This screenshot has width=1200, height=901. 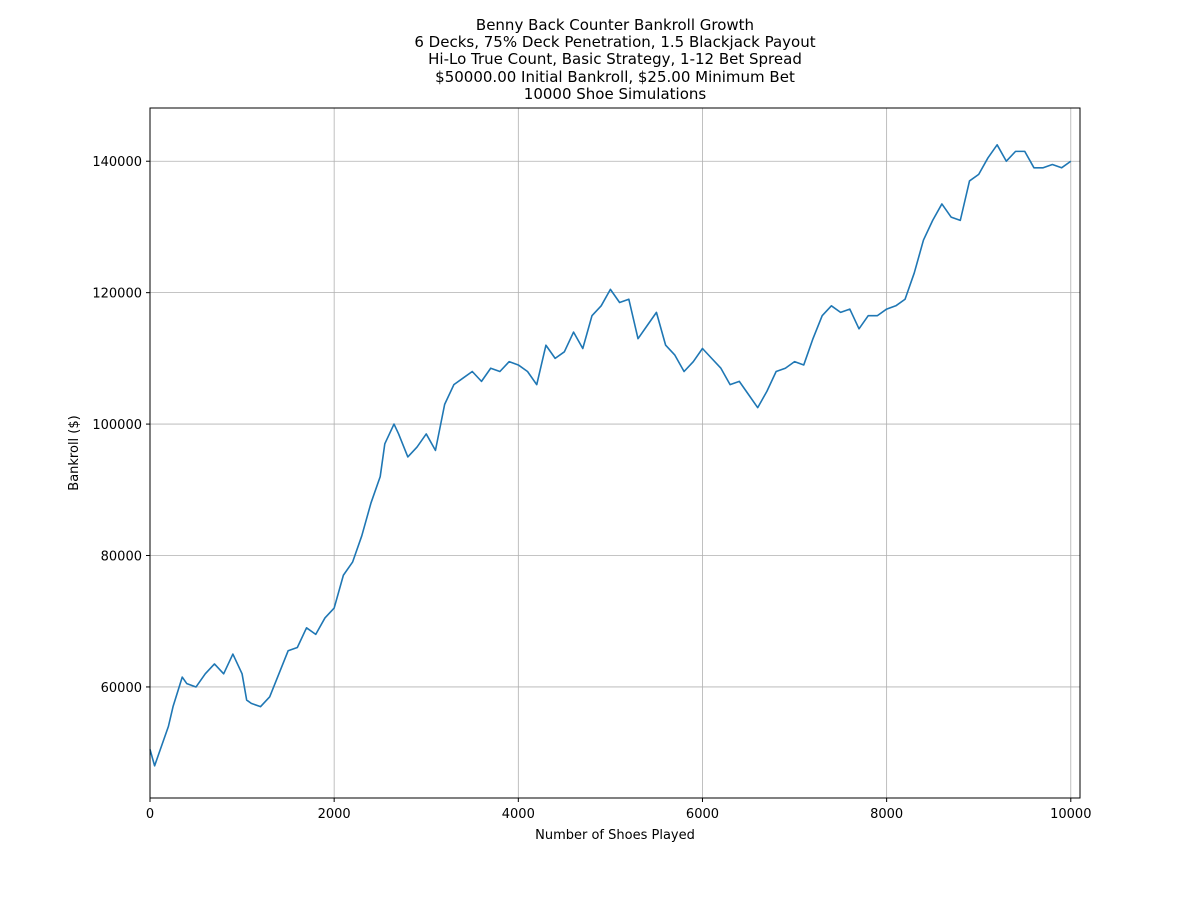 I want to click on x-tick-label: 10000, so click(x=1070, y=814).